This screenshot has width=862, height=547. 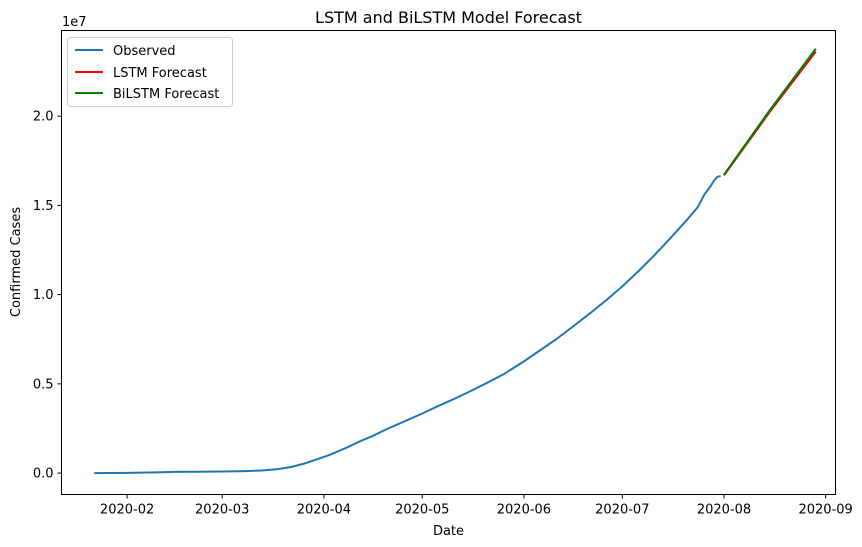 I want to click on legend-label-observed: Observed, so click(x=144, y=51).